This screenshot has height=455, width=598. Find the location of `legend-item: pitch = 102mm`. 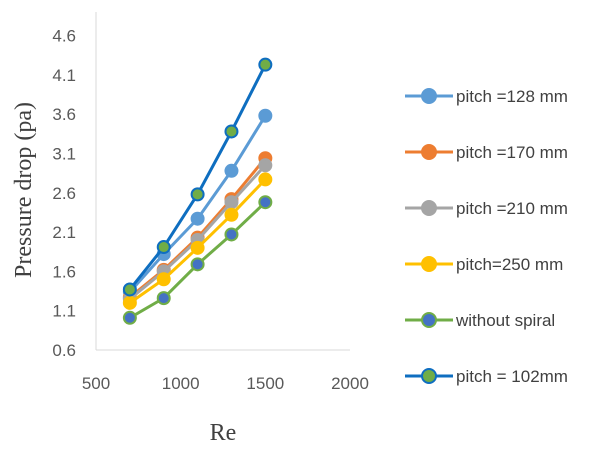

legend-item: pitch = 102mm is located at coordinates (486, 376).